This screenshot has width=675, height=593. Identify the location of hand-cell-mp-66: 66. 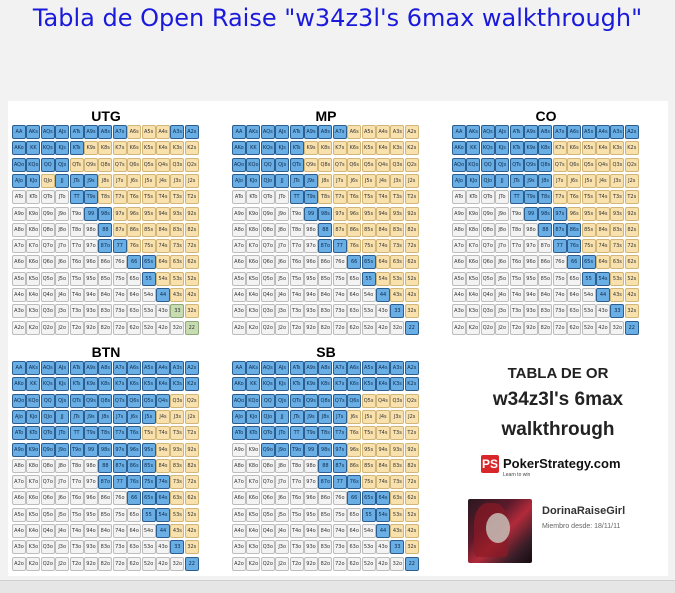
(354, 262).